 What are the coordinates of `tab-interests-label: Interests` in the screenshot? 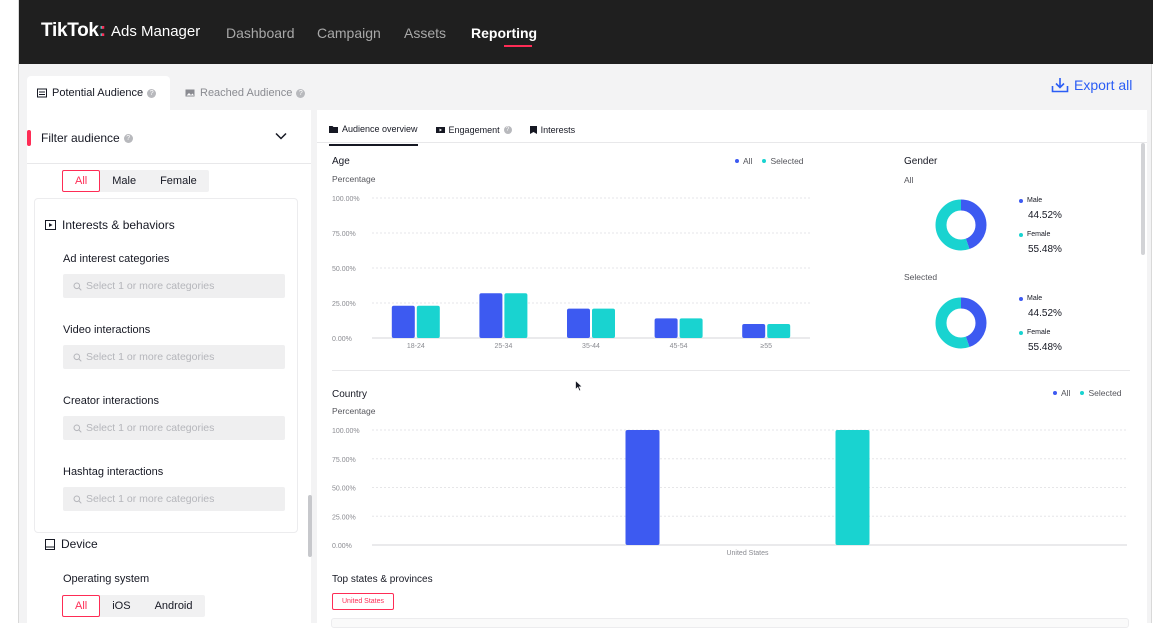 It's located at (558, 130).